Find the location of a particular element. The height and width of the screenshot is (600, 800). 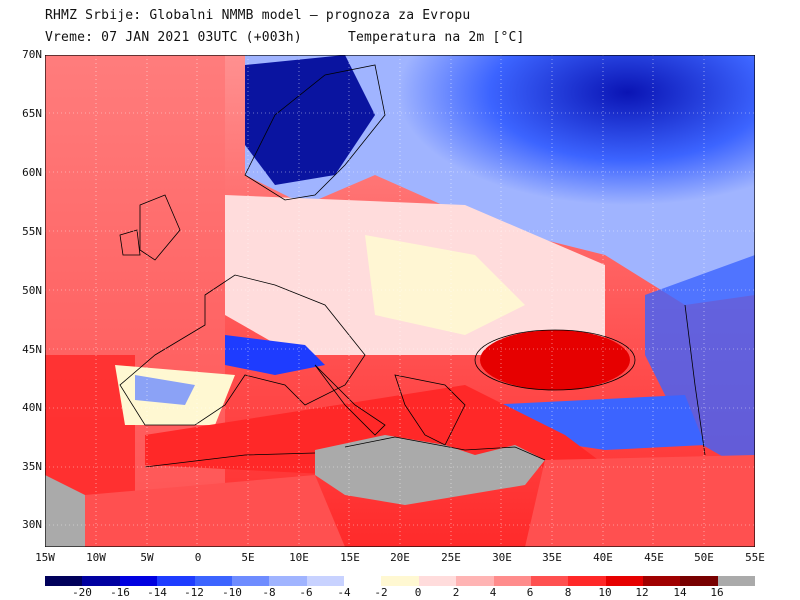

lon-label-50e: 50E is located at coordinates (704, 557).